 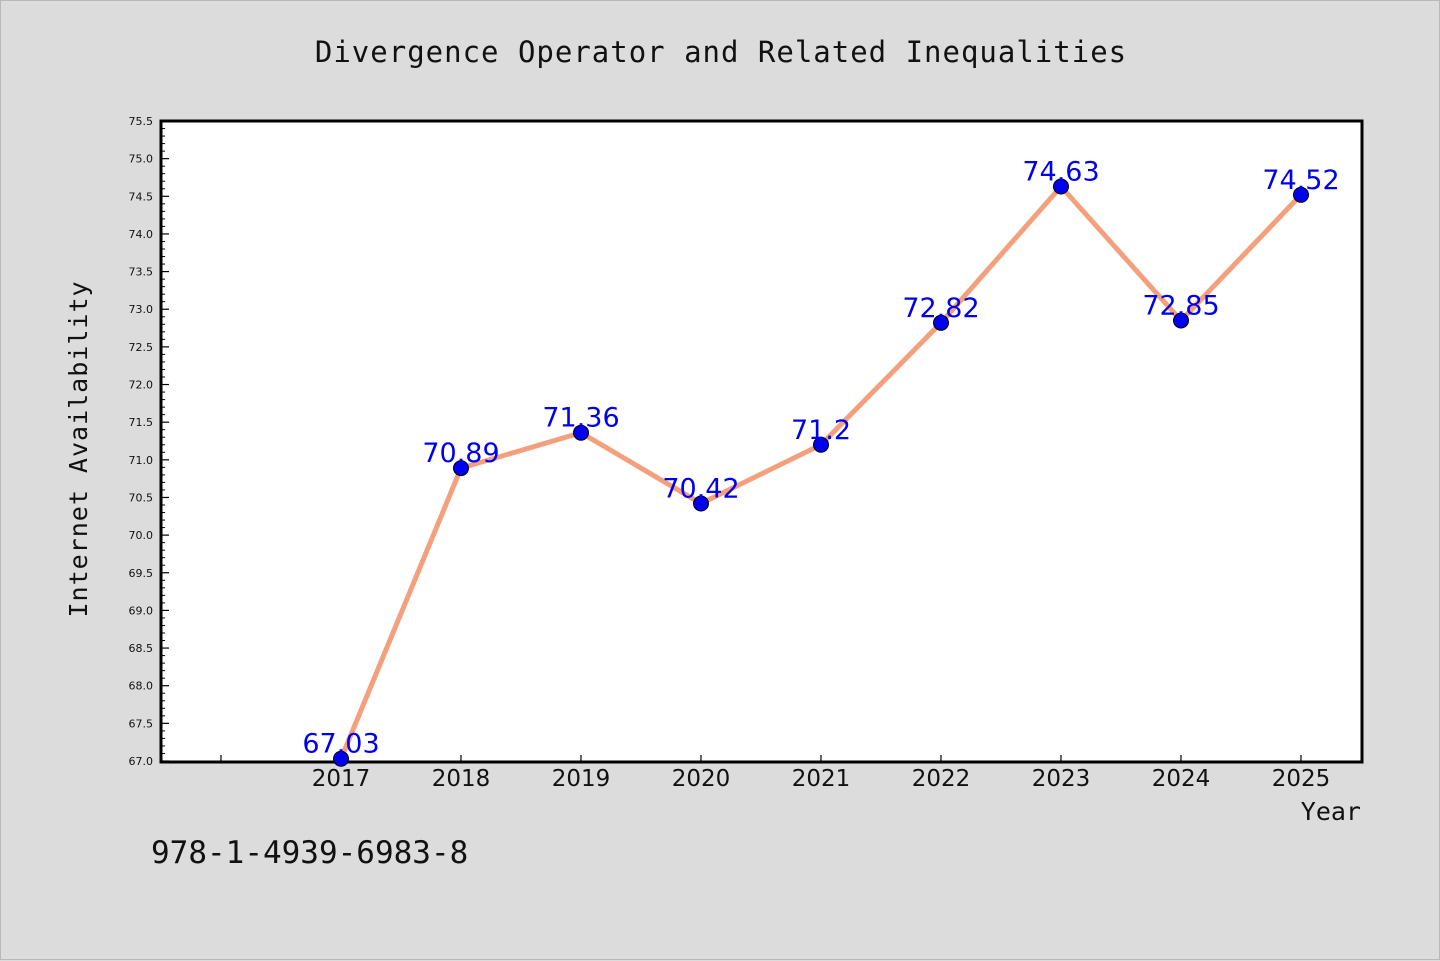 What do you see at coordinates (141, 347) in the screenshot?
I see `y-tick-label: 72.5` at bounding box center [141, 347].